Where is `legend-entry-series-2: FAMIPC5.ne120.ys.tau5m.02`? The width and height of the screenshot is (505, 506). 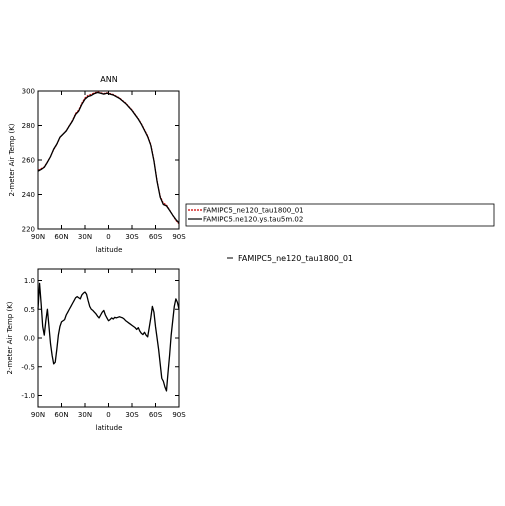
legend-entry-series-2: FAMIPC5.ne120.ys.tau5m.02 is located at coordinates (253, 220).